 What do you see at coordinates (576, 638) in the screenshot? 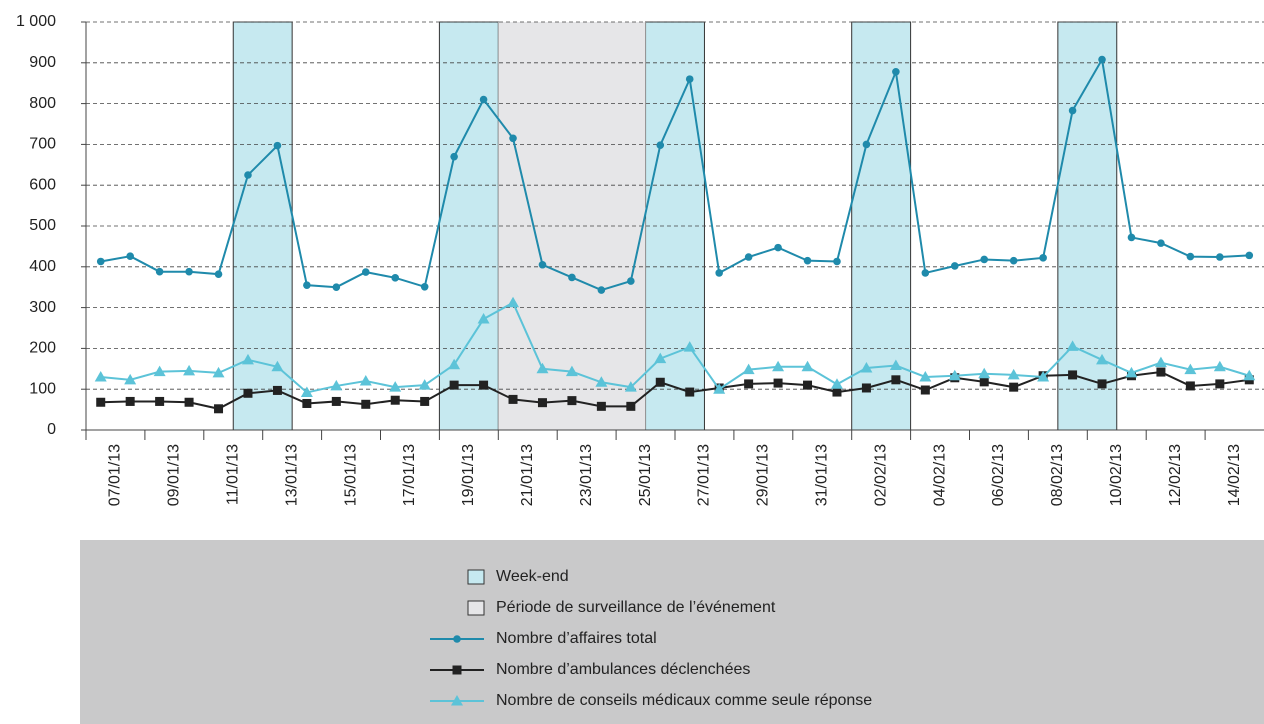
I see `legend-label: Nombre d’affaires total` at bounding box center [576, 638].